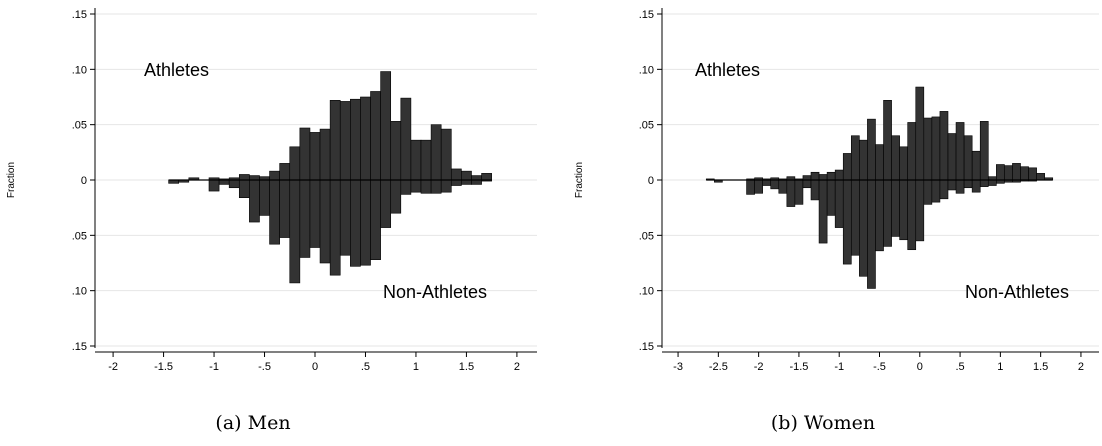 Image resolution: width=1102 pixels, height=446 pixels. Describe the element at coordinates (823, 423) in the screenshot. I see `panel-caption: (b) Women` at that location.